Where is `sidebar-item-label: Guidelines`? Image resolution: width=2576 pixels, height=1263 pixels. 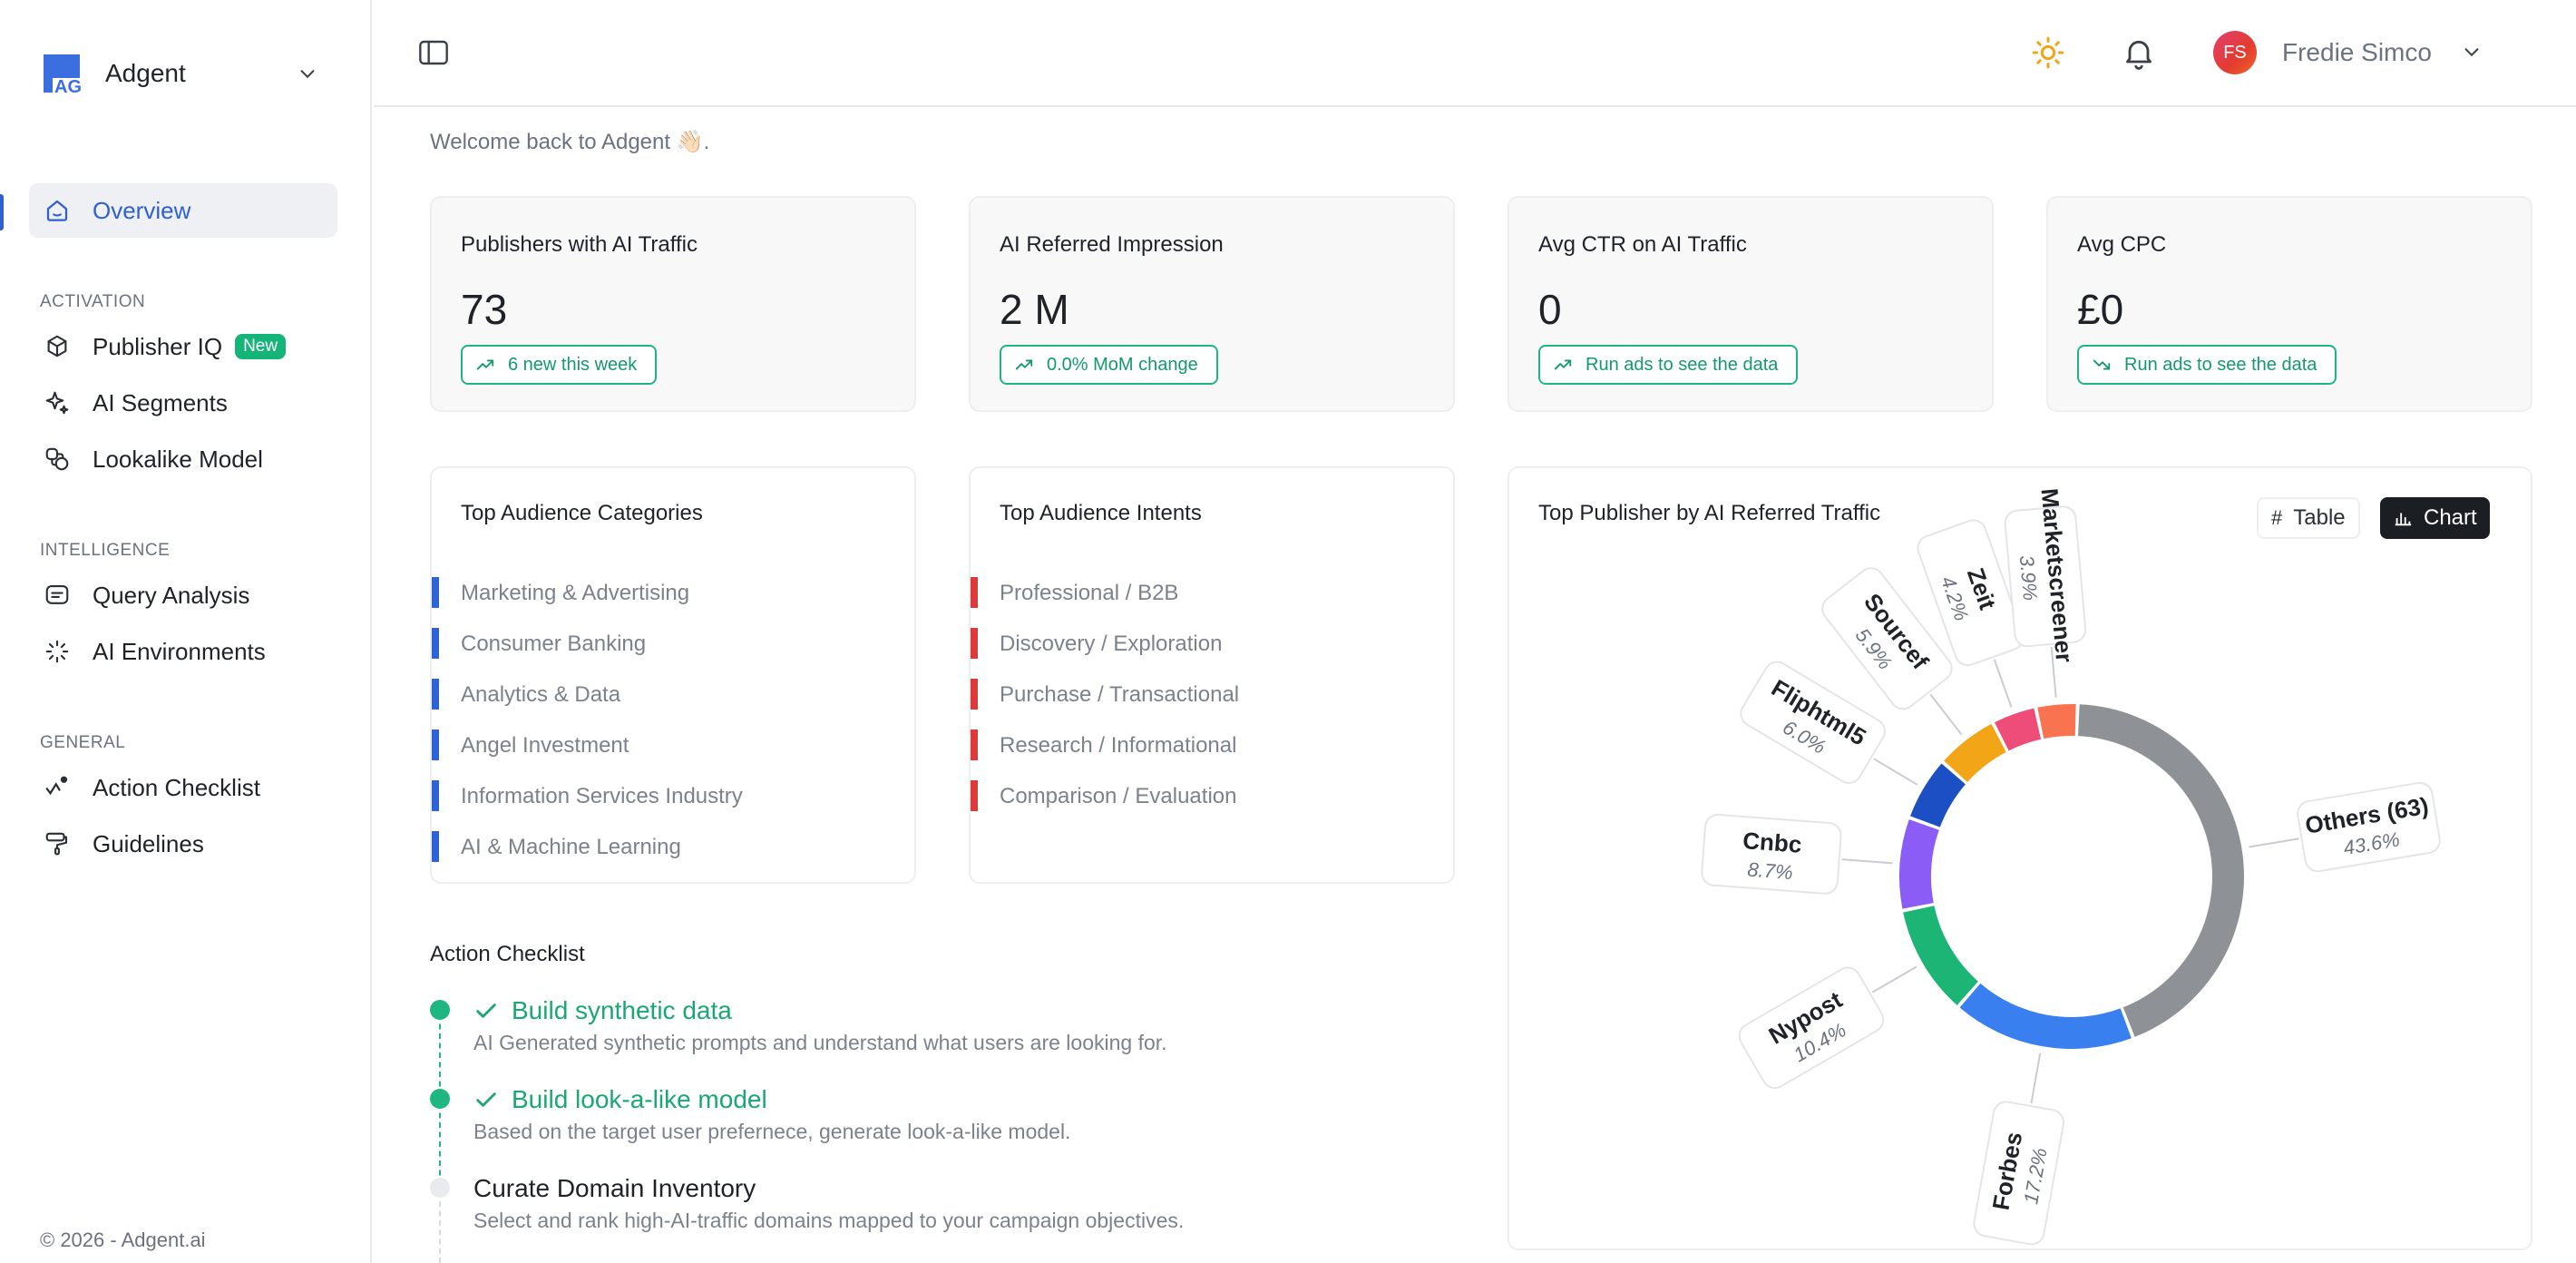
sidebar-item-label: Guidelines is located at coordinates (148, 843).